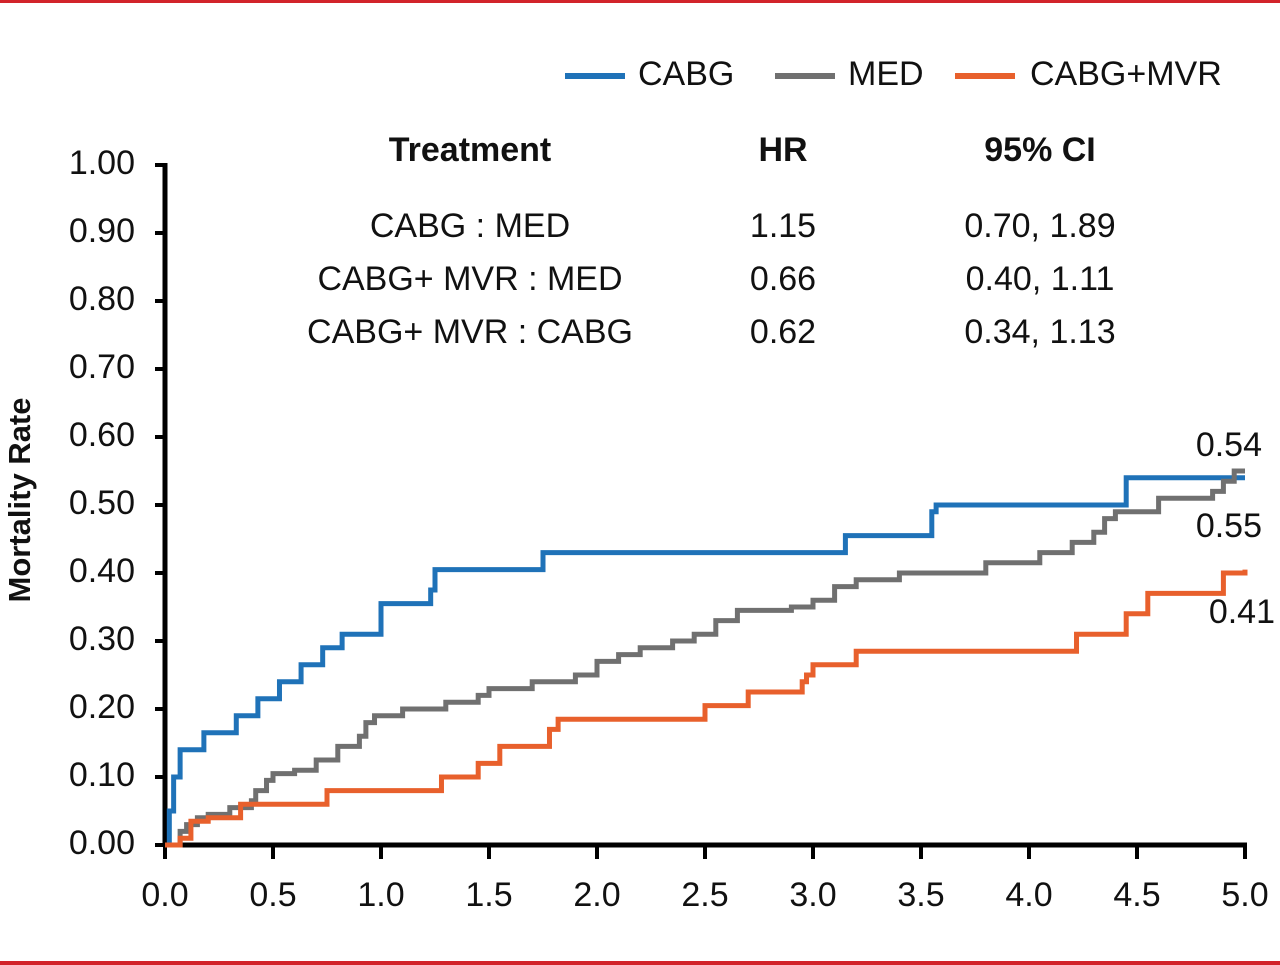 This screenshot has height=965, width=1280. Describe the element at coordinates (782, 150) in the screenshot. I see `table-header: HR` at that location.